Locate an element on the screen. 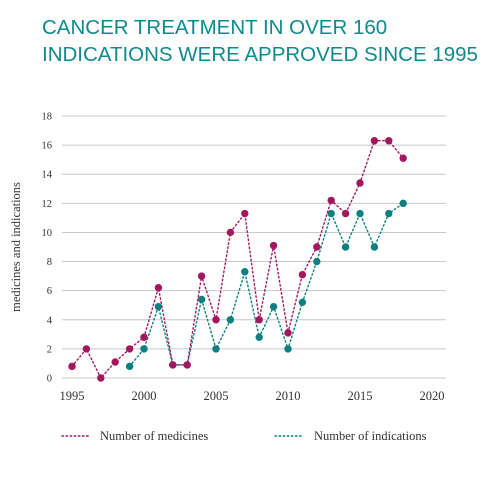 This screenshot has width=500, height=500. y-tick-label: 14 is located at coordinates (47, 175).